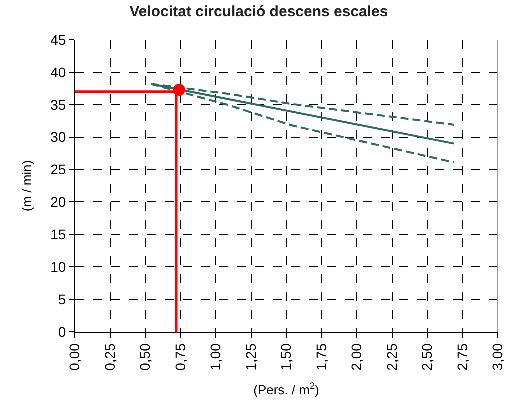 This screenshot has height=412, width=518. What do you see at coordinates (427, 357) in the screenshot?
I see `x-tick-label: 2,50` at bounding box center [427, 357].